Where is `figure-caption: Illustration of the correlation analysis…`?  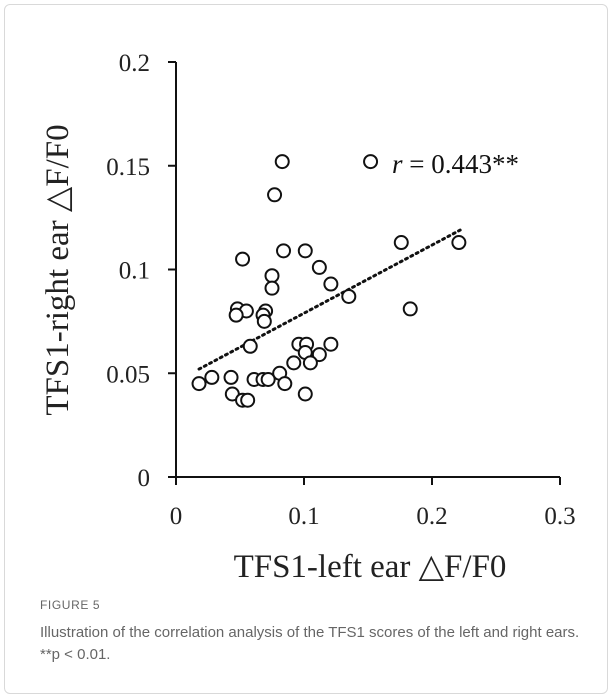
figure-caption: Illustration of the correlation analysis… is located at coordinates (310, 643).